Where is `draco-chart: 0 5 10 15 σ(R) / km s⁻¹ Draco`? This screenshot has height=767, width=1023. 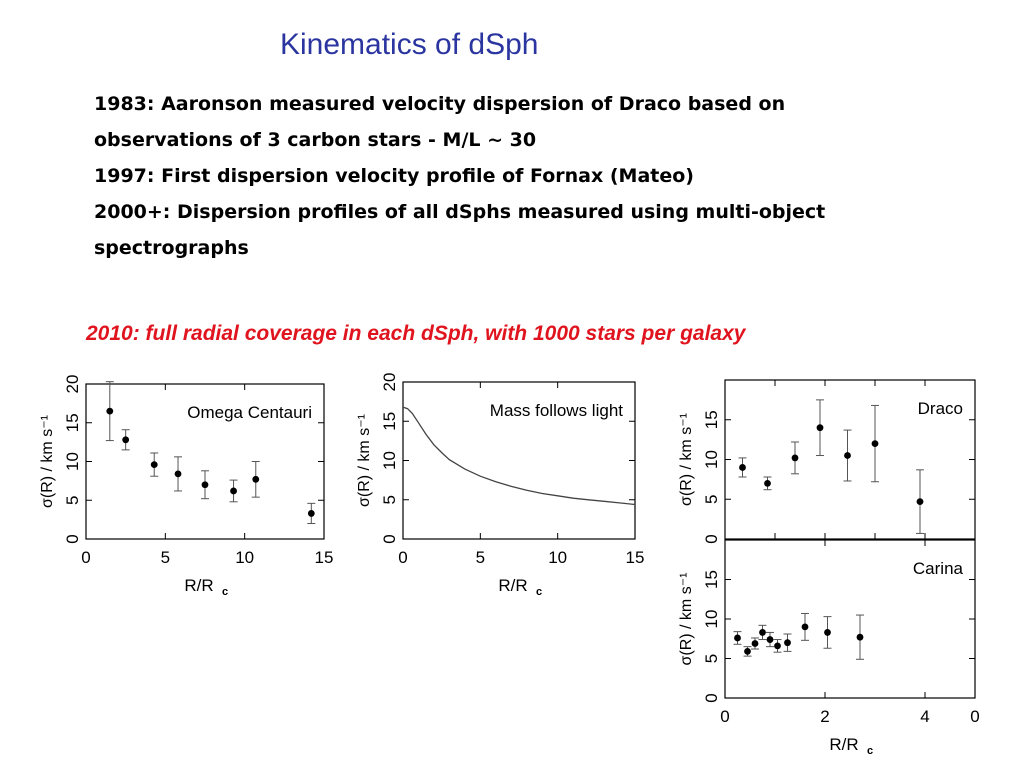 draco-chart: 0 5 10 15 σ(R) / km s⁻¹ Draco is located at coordinates (827, 461).